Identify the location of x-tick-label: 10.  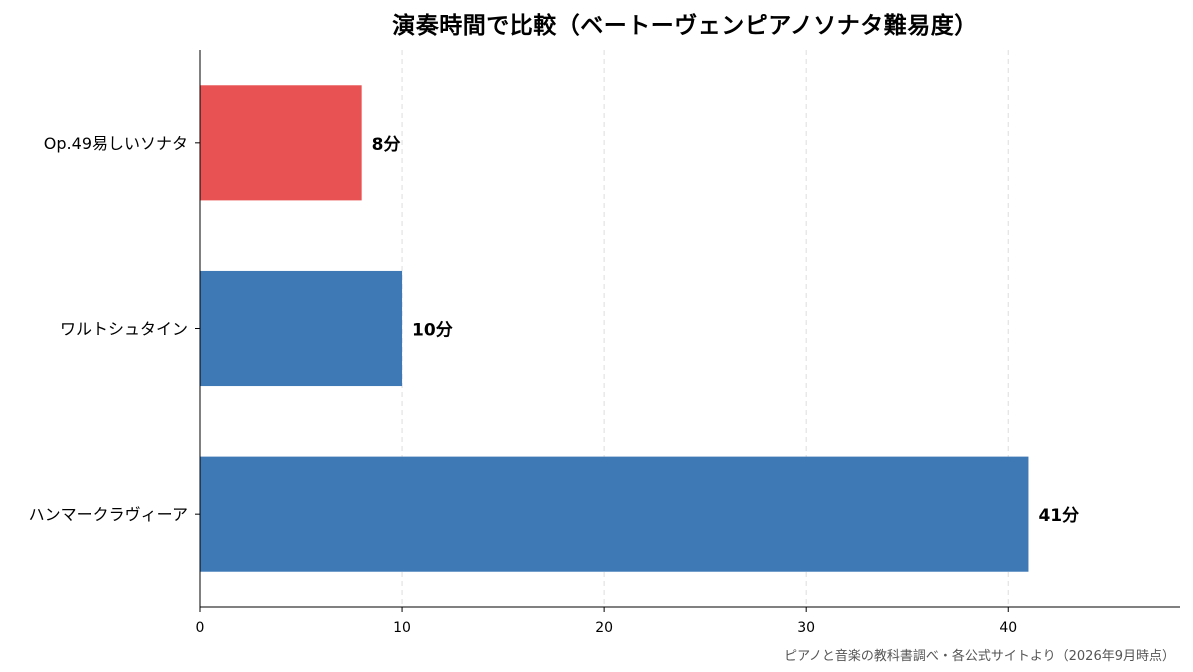
(402, 628).